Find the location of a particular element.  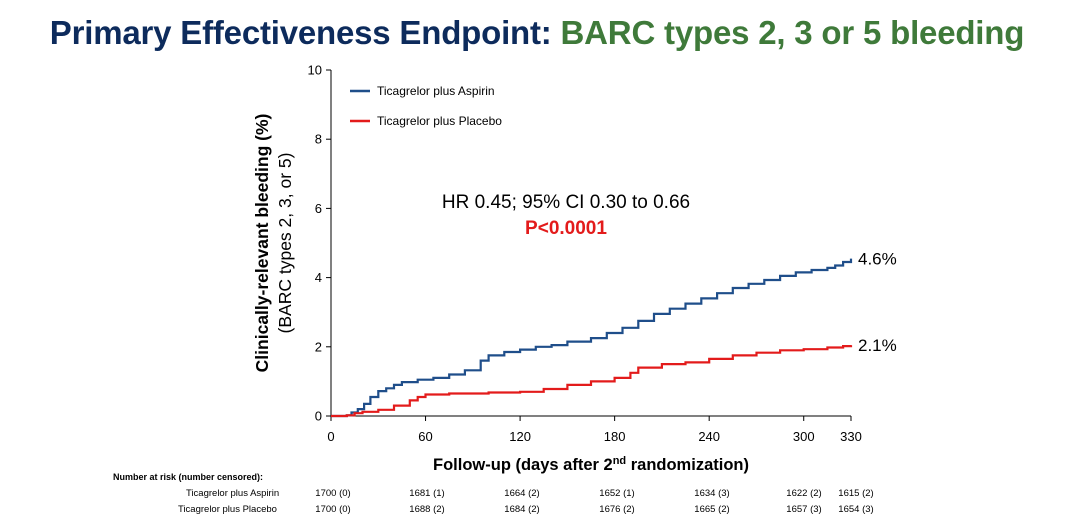

title-part-2: BARC types 2, 3 or 5 bleeding is located at coordinates (792, 32).